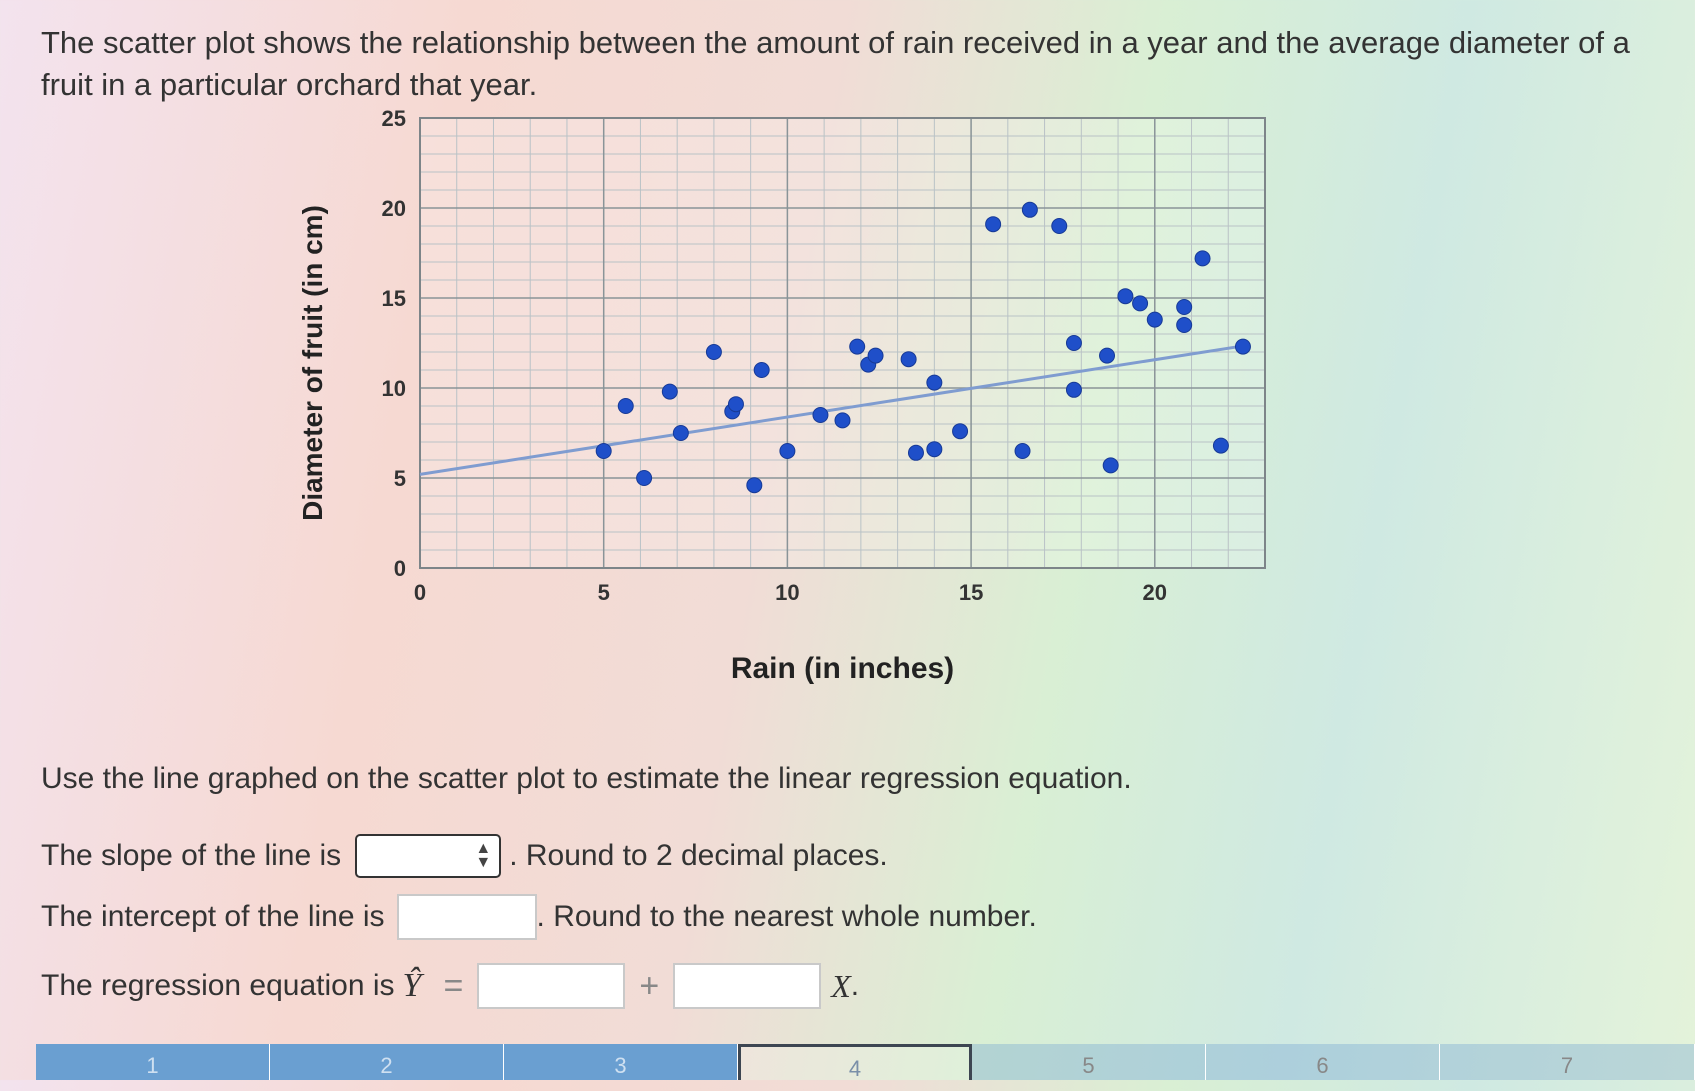  I want to click on x-variable: X, so click(841, 985).